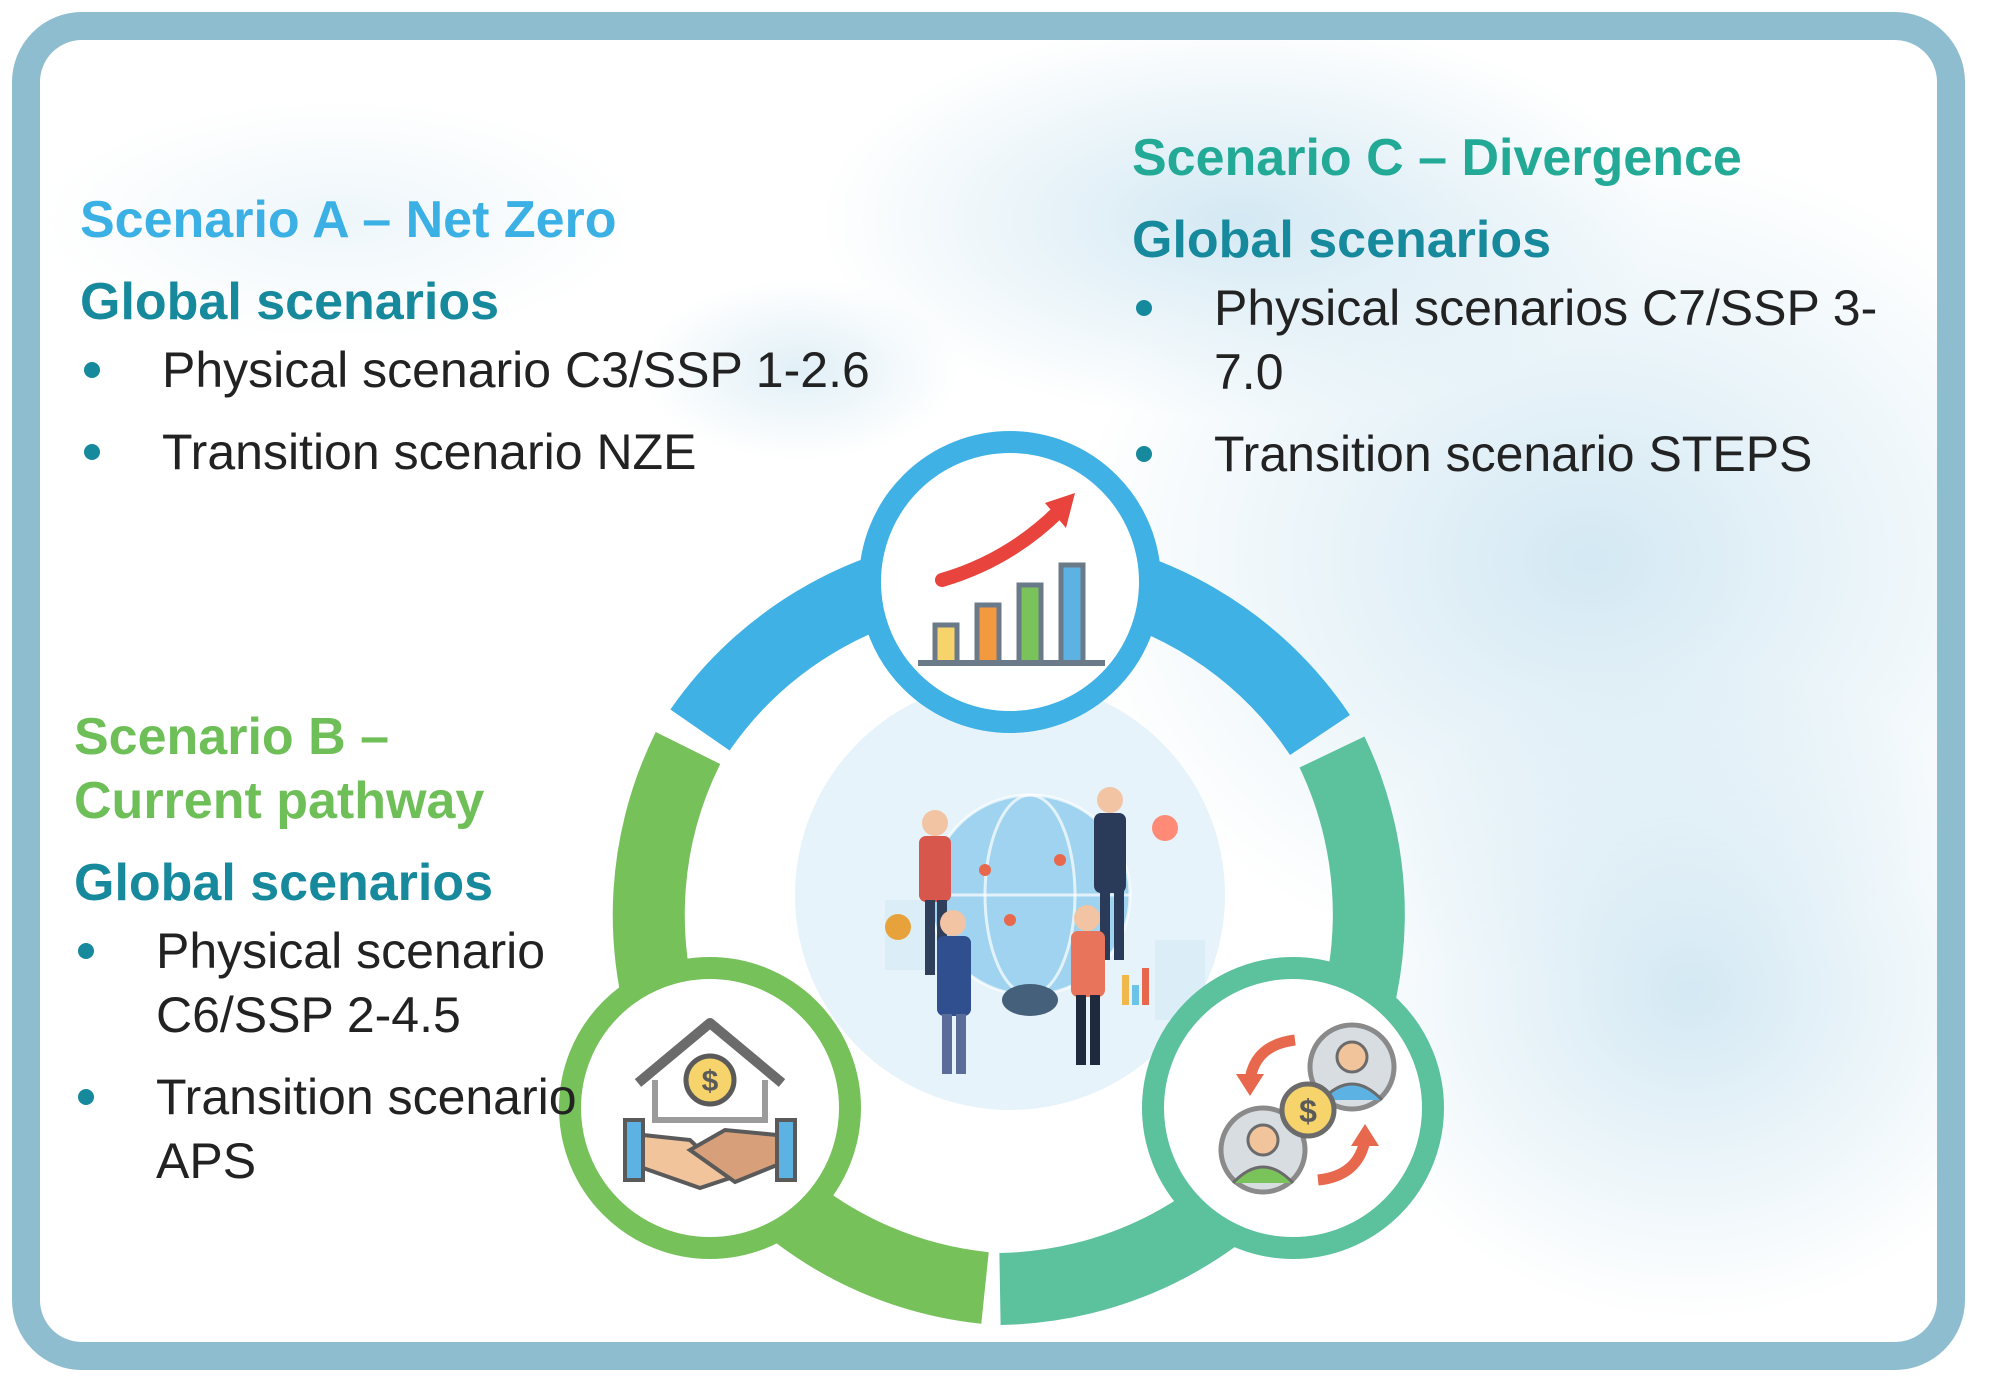 The image size is (2000, 1397). Describe the element at coordinates (366, 1129) in the screenshot. I see `list-item-text: Transition scenario APS` at that location.